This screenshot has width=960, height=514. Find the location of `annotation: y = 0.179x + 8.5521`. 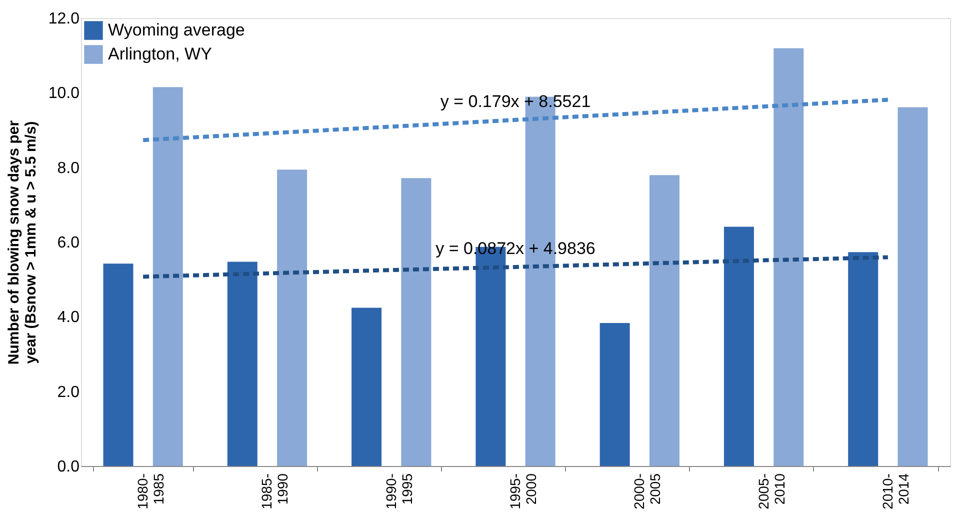

annotation: y = 0.179x + 8.5521 is located at coordinates (515, 101).